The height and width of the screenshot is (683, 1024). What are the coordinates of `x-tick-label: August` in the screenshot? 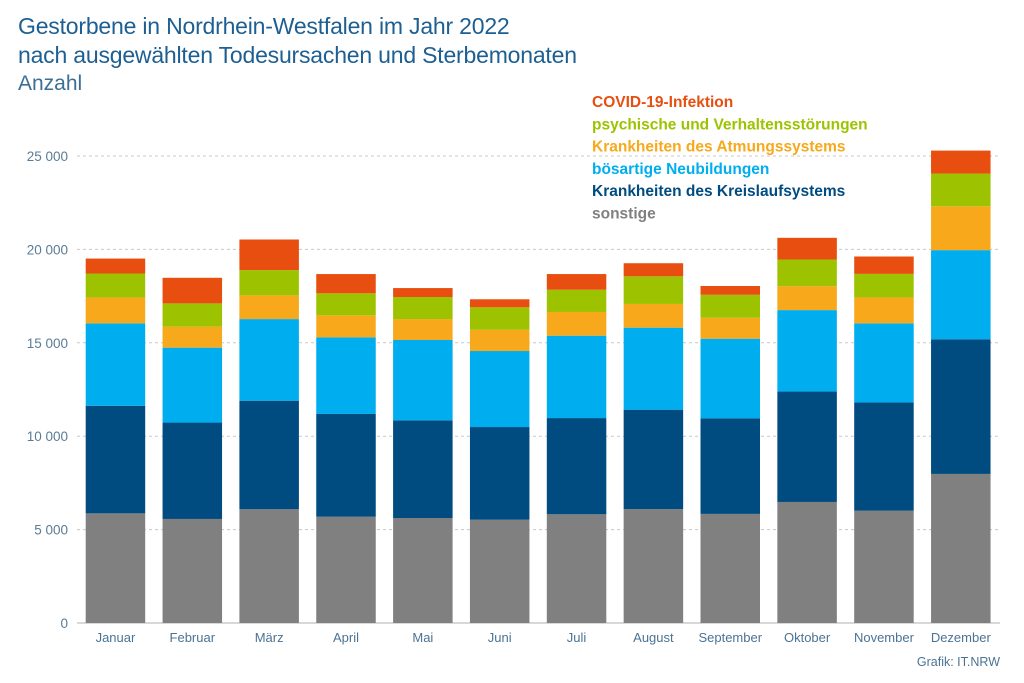 It's located at (653, 637).